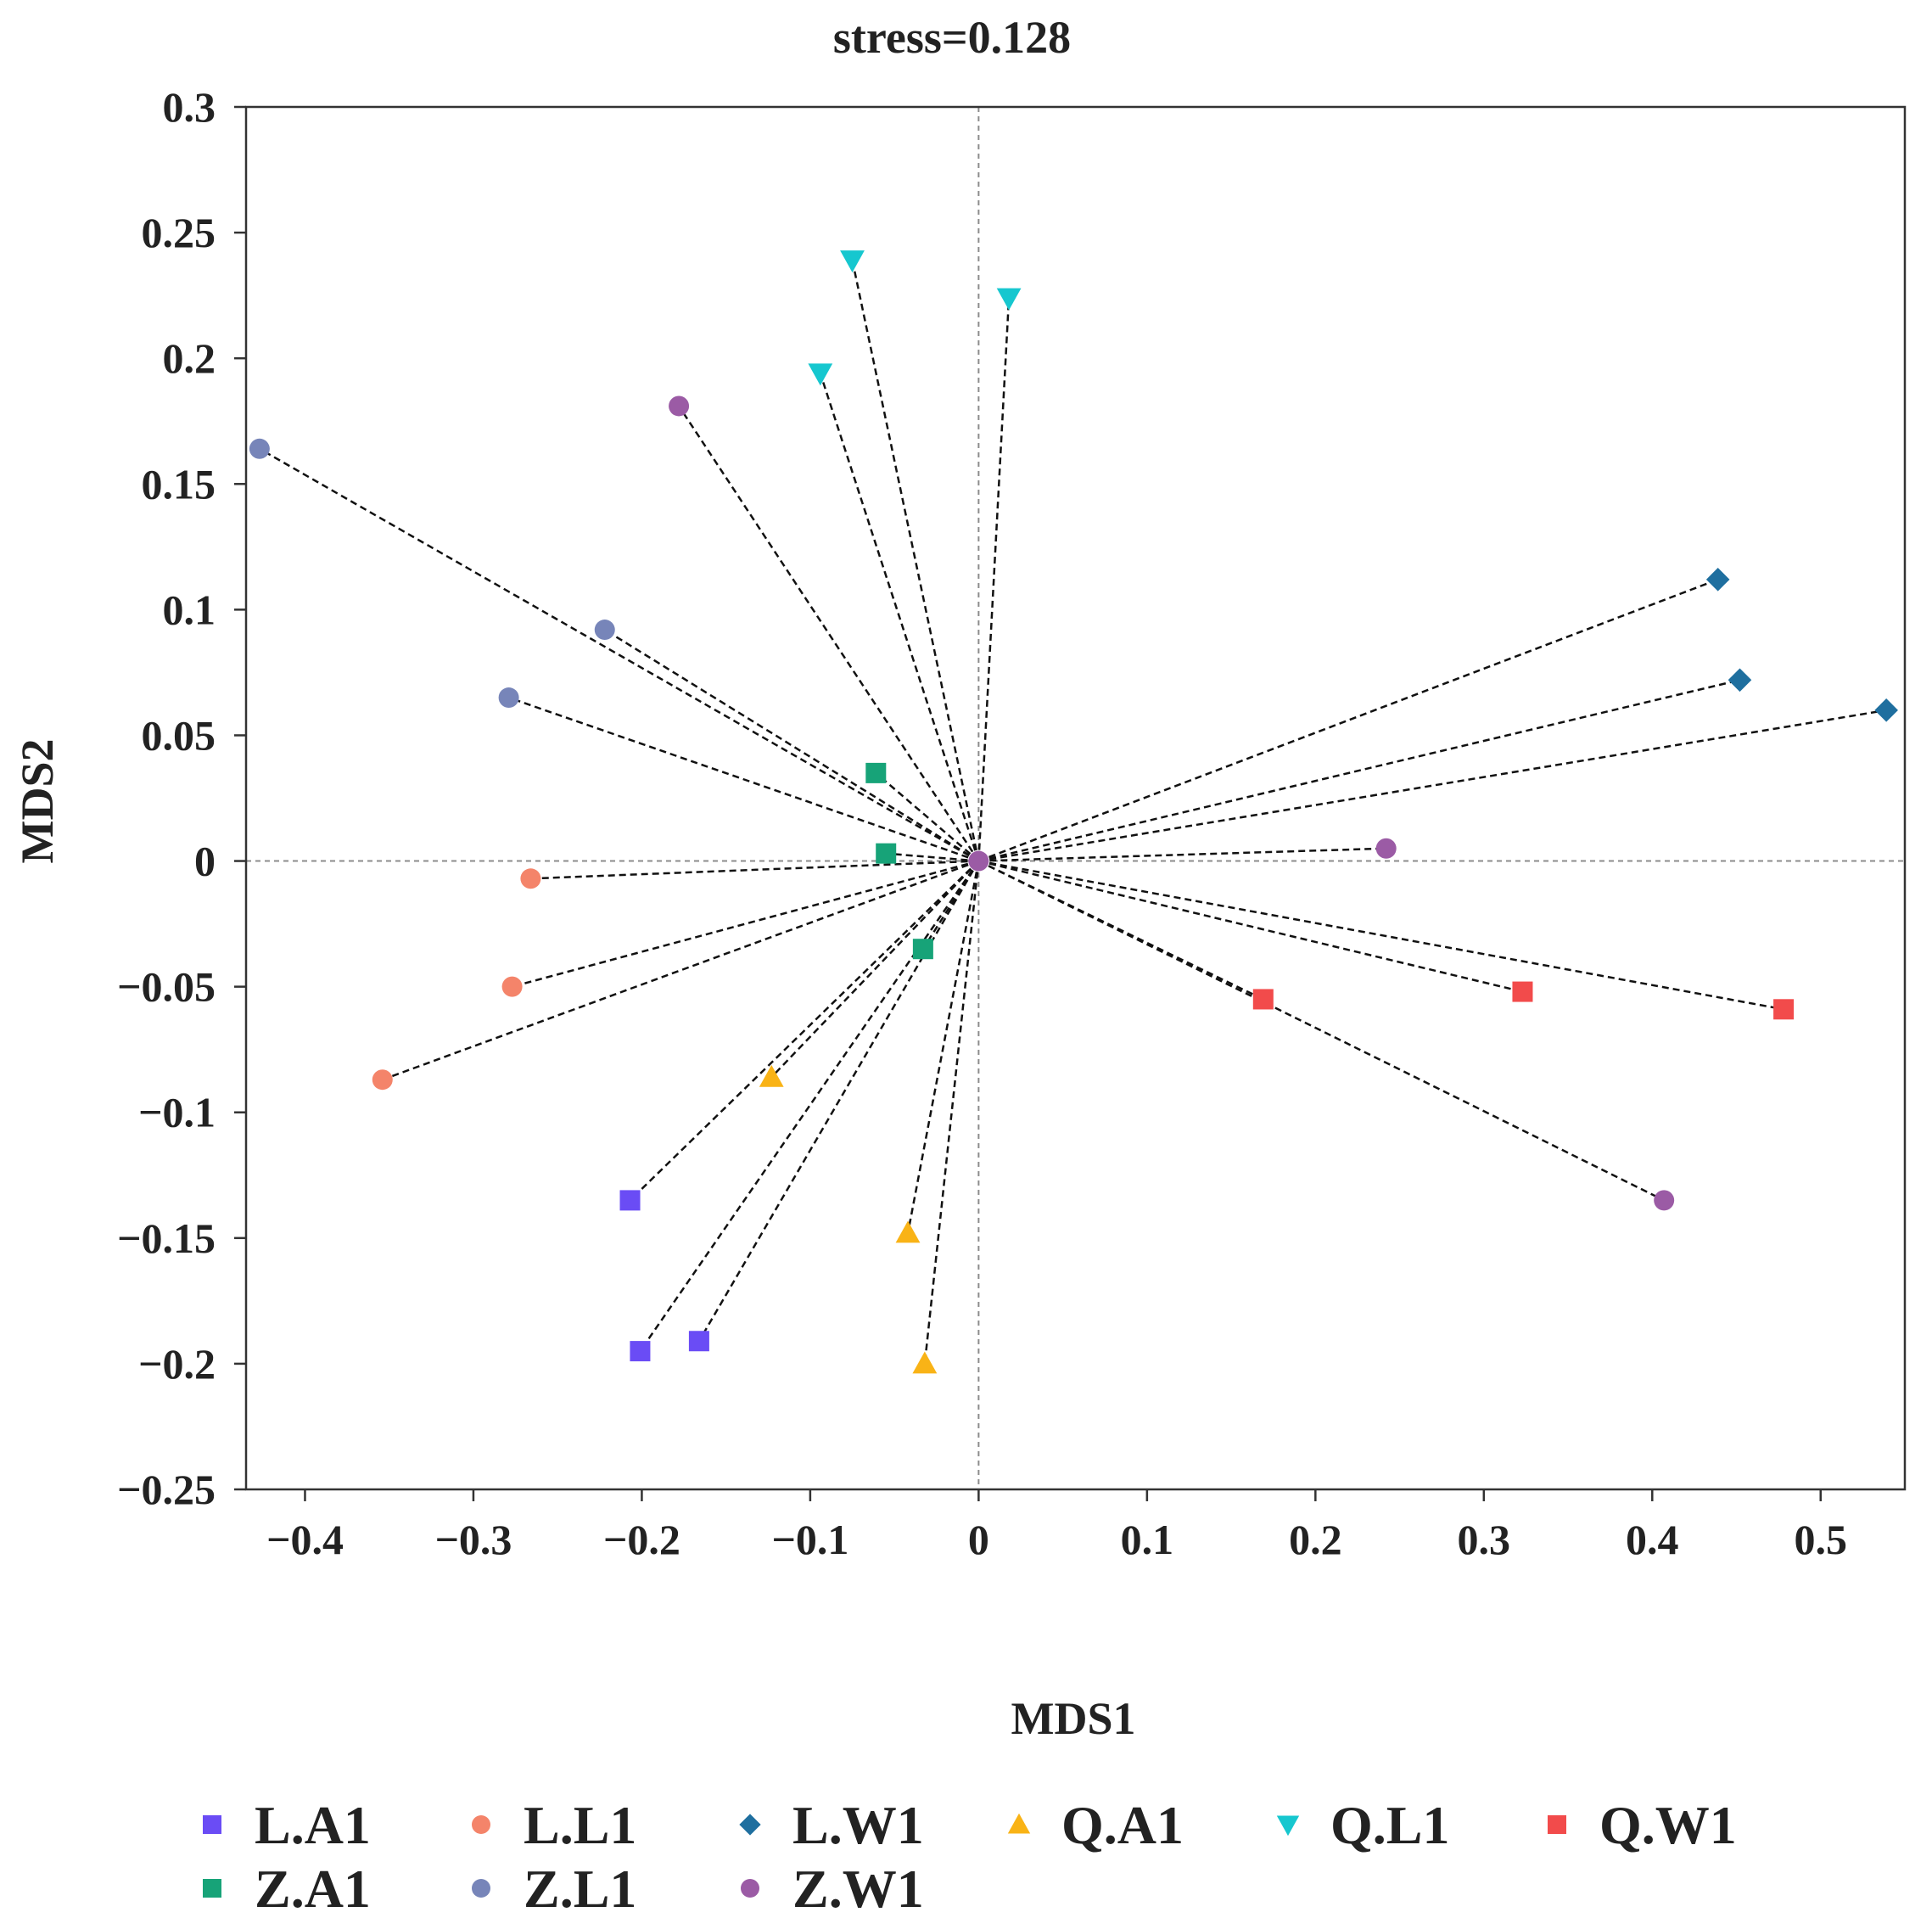 This screenshot has width=1932, height=1929. What do you see at coordinates (641, 1539) in the screenshot?
I see `x-tick-label: −0.2` at bounding box center [641, 1539].